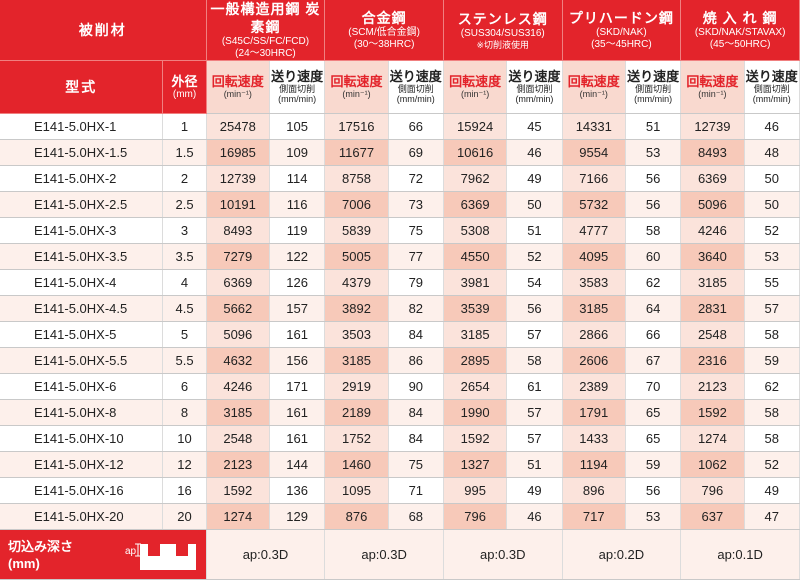 This screenshot has width=800, height=588. What do you see at coordinates (416, 256) in the screenshot?
I see `feed-cell: 77` at bounding box center [416, 256].